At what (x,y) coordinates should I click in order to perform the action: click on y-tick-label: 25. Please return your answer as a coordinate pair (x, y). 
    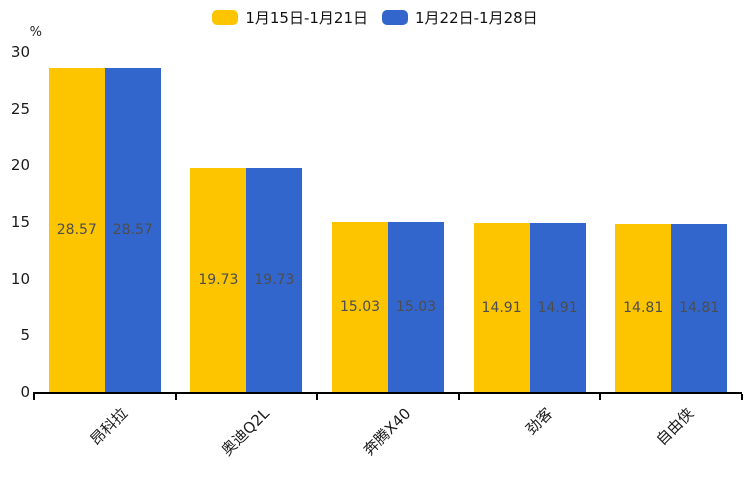
    Looking at the image, I should click on (20, 108).